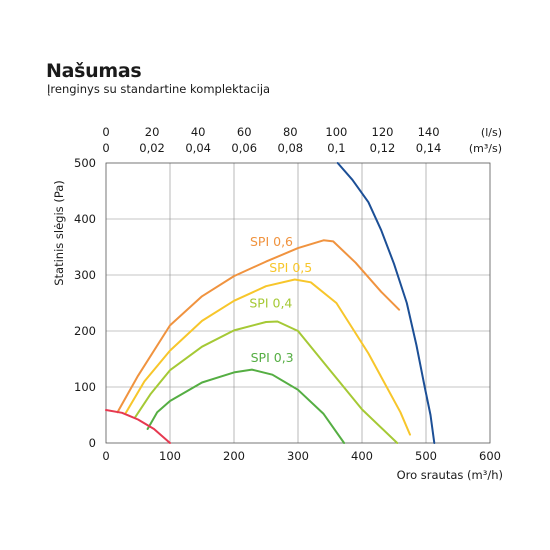 Image resolution: width=550 pixels, height=550 pixels. I want to click on x-axis-label: Oro srautas (m³/h), so click(450, 475).